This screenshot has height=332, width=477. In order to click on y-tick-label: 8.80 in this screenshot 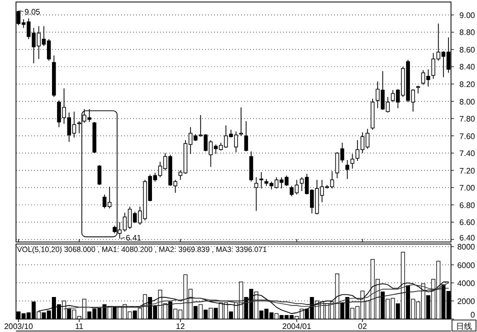, I will do `click(467, 33)`.